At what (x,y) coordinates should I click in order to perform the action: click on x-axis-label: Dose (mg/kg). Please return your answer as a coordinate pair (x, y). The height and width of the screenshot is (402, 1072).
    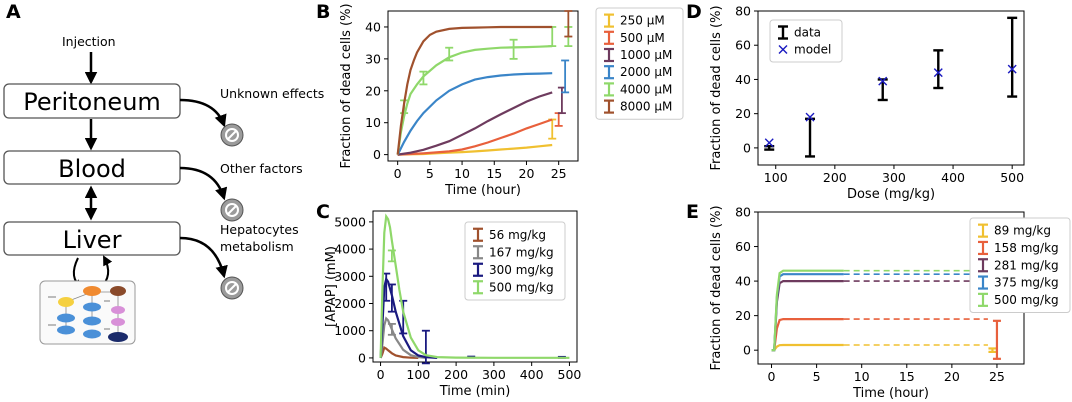
    Looking at the image, I should click on (891, 194).